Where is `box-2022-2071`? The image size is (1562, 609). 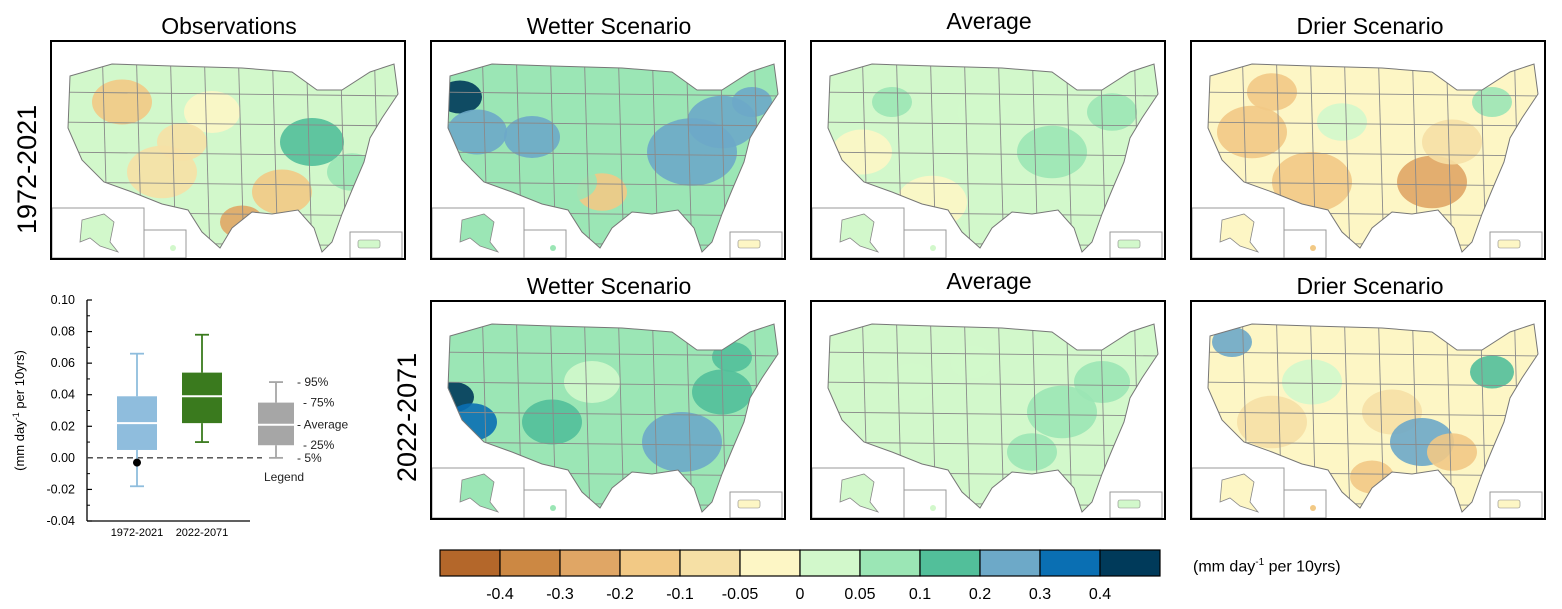 box-2022-2071 is located at coordinates (202, 388).